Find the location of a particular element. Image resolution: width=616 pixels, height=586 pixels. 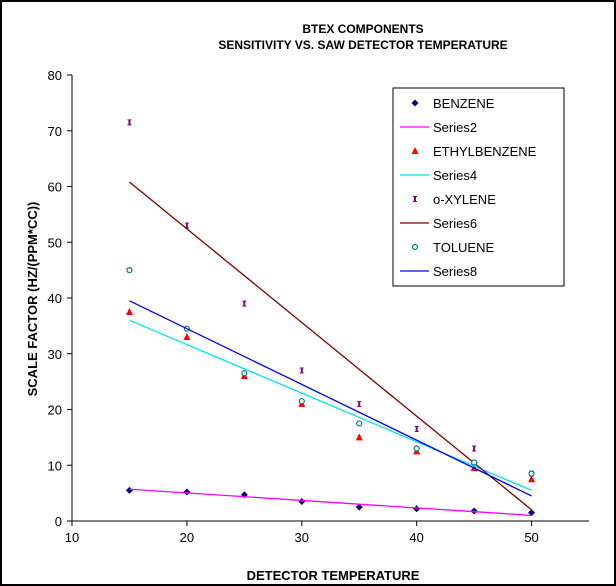

legend-label: Series4 is located at coordinates (455, 175).